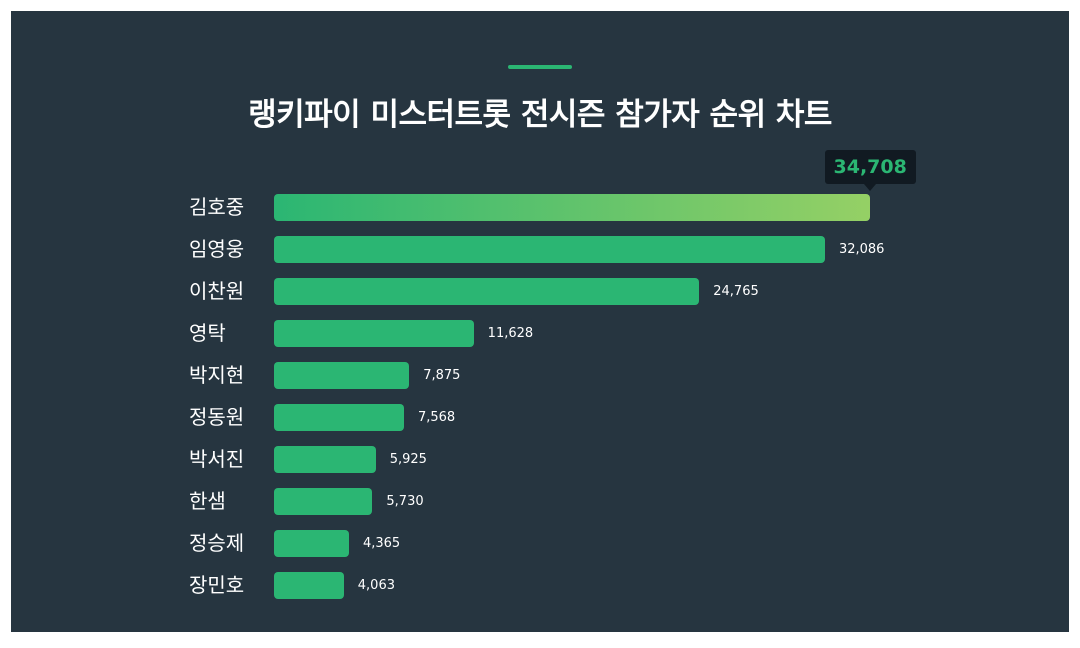  Describe the element at coordinates (436, 417) in the screenshot. I see `value-label: 7,568` at that location.